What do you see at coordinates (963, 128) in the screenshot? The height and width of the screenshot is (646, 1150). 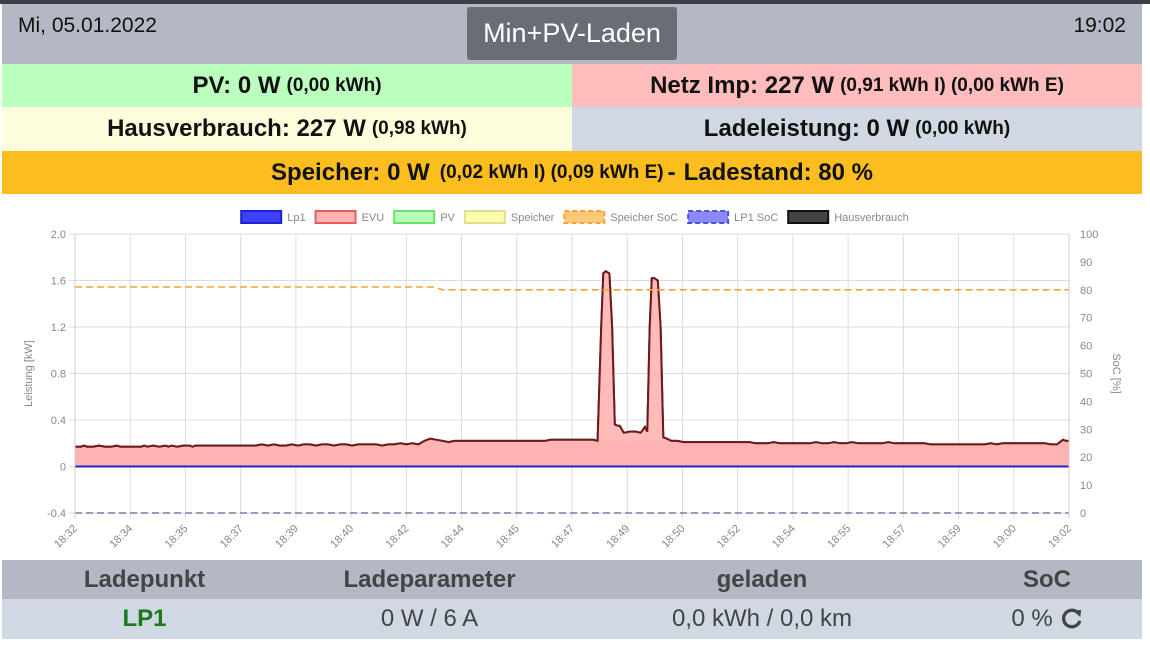 I see `charge-energy: (0,00 kWh)` at bounding box center [963, 128].